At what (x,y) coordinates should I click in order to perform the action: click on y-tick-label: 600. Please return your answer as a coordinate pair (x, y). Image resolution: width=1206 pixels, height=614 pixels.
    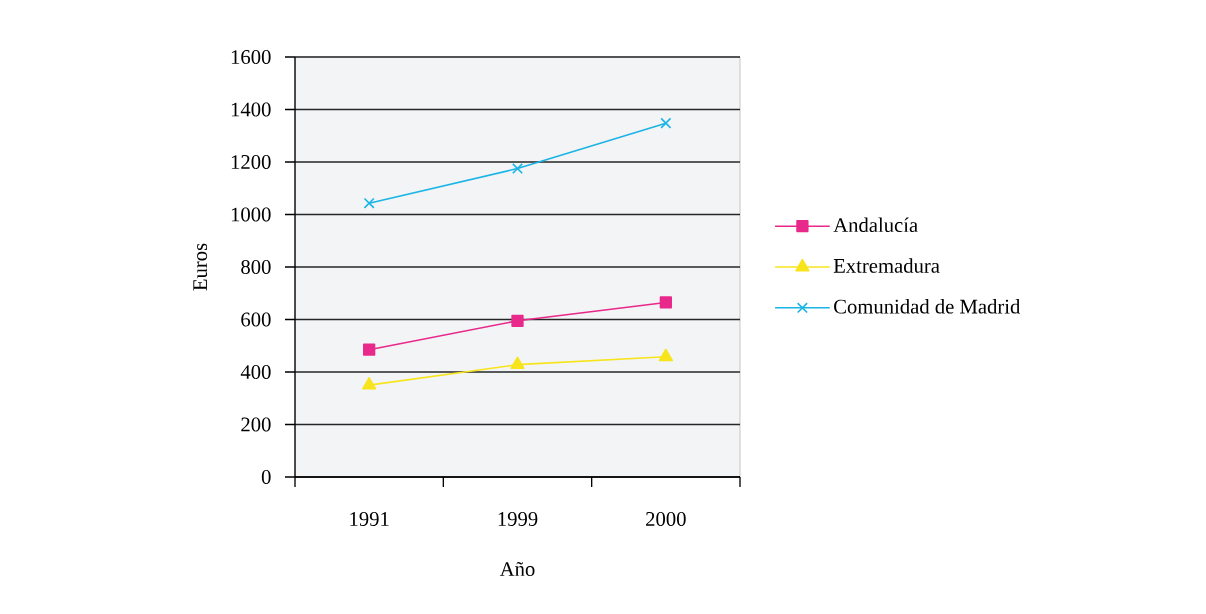
    Looking at the image, I should click on (256, 319).